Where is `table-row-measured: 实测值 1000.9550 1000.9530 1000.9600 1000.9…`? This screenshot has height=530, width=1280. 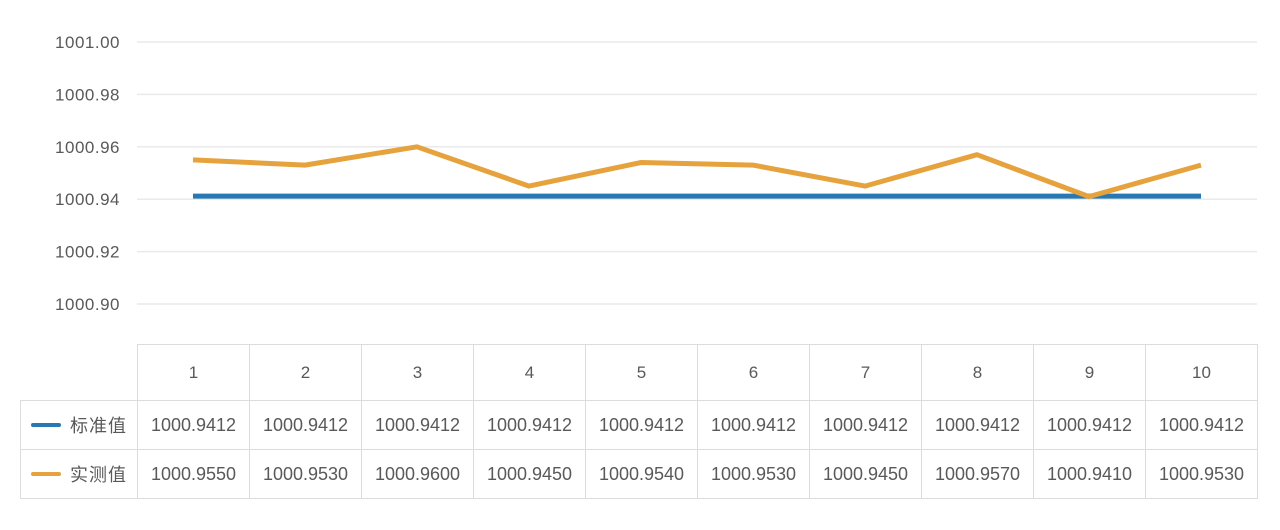
table-row-measured: 实测值 1000.9550 1000.9530 1000.9600 1000.9… is located at coordinates (639, 474).